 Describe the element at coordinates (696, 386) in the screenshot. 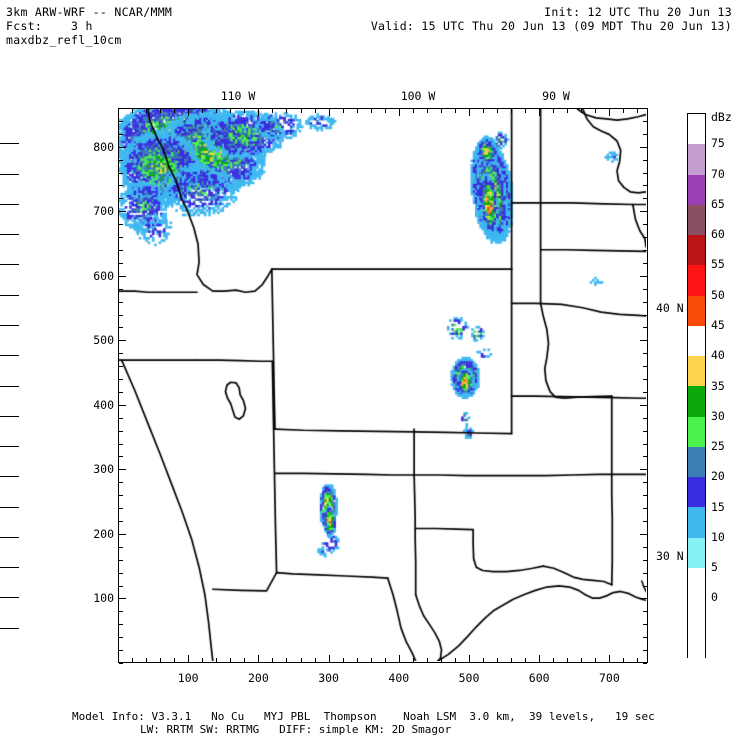

I see `reflectivity-colorbar` at that location.